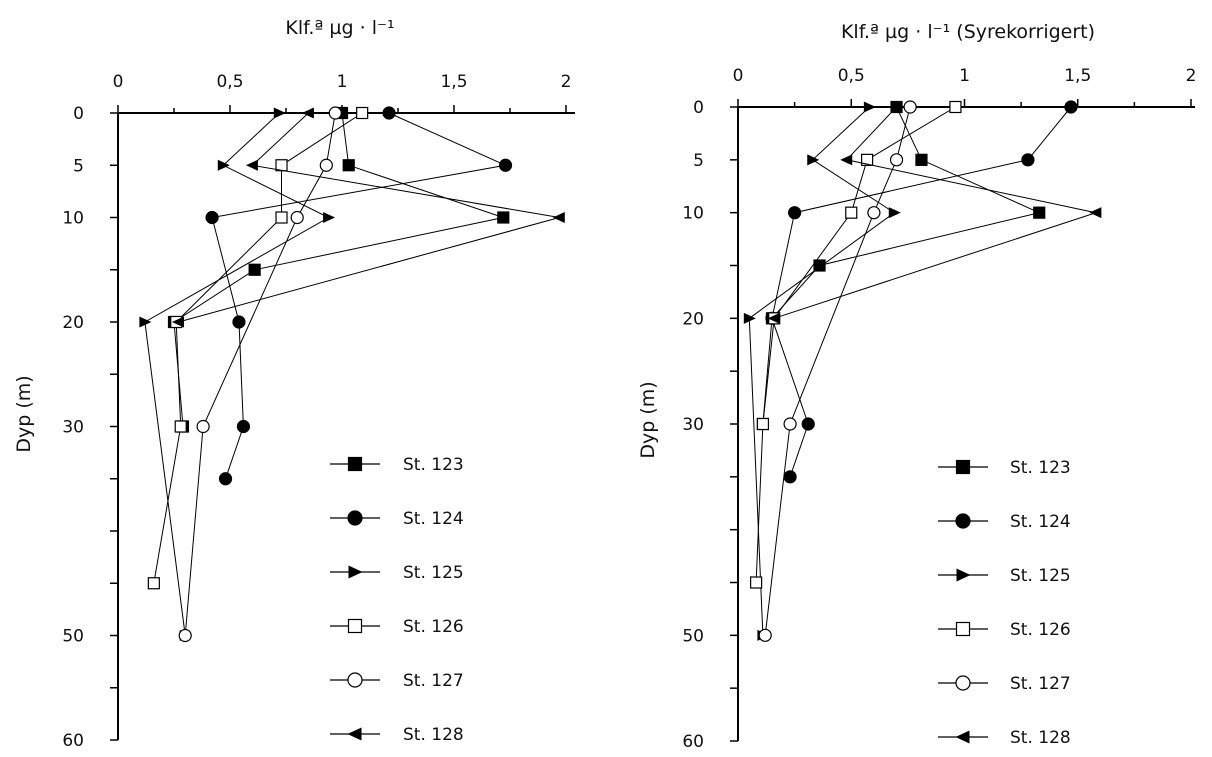 The width and height of the screenshot is (1212, 757). Describe the element at coordinates (397, 519) in the screenshot. I see `legend-item: St. 124` at that location.